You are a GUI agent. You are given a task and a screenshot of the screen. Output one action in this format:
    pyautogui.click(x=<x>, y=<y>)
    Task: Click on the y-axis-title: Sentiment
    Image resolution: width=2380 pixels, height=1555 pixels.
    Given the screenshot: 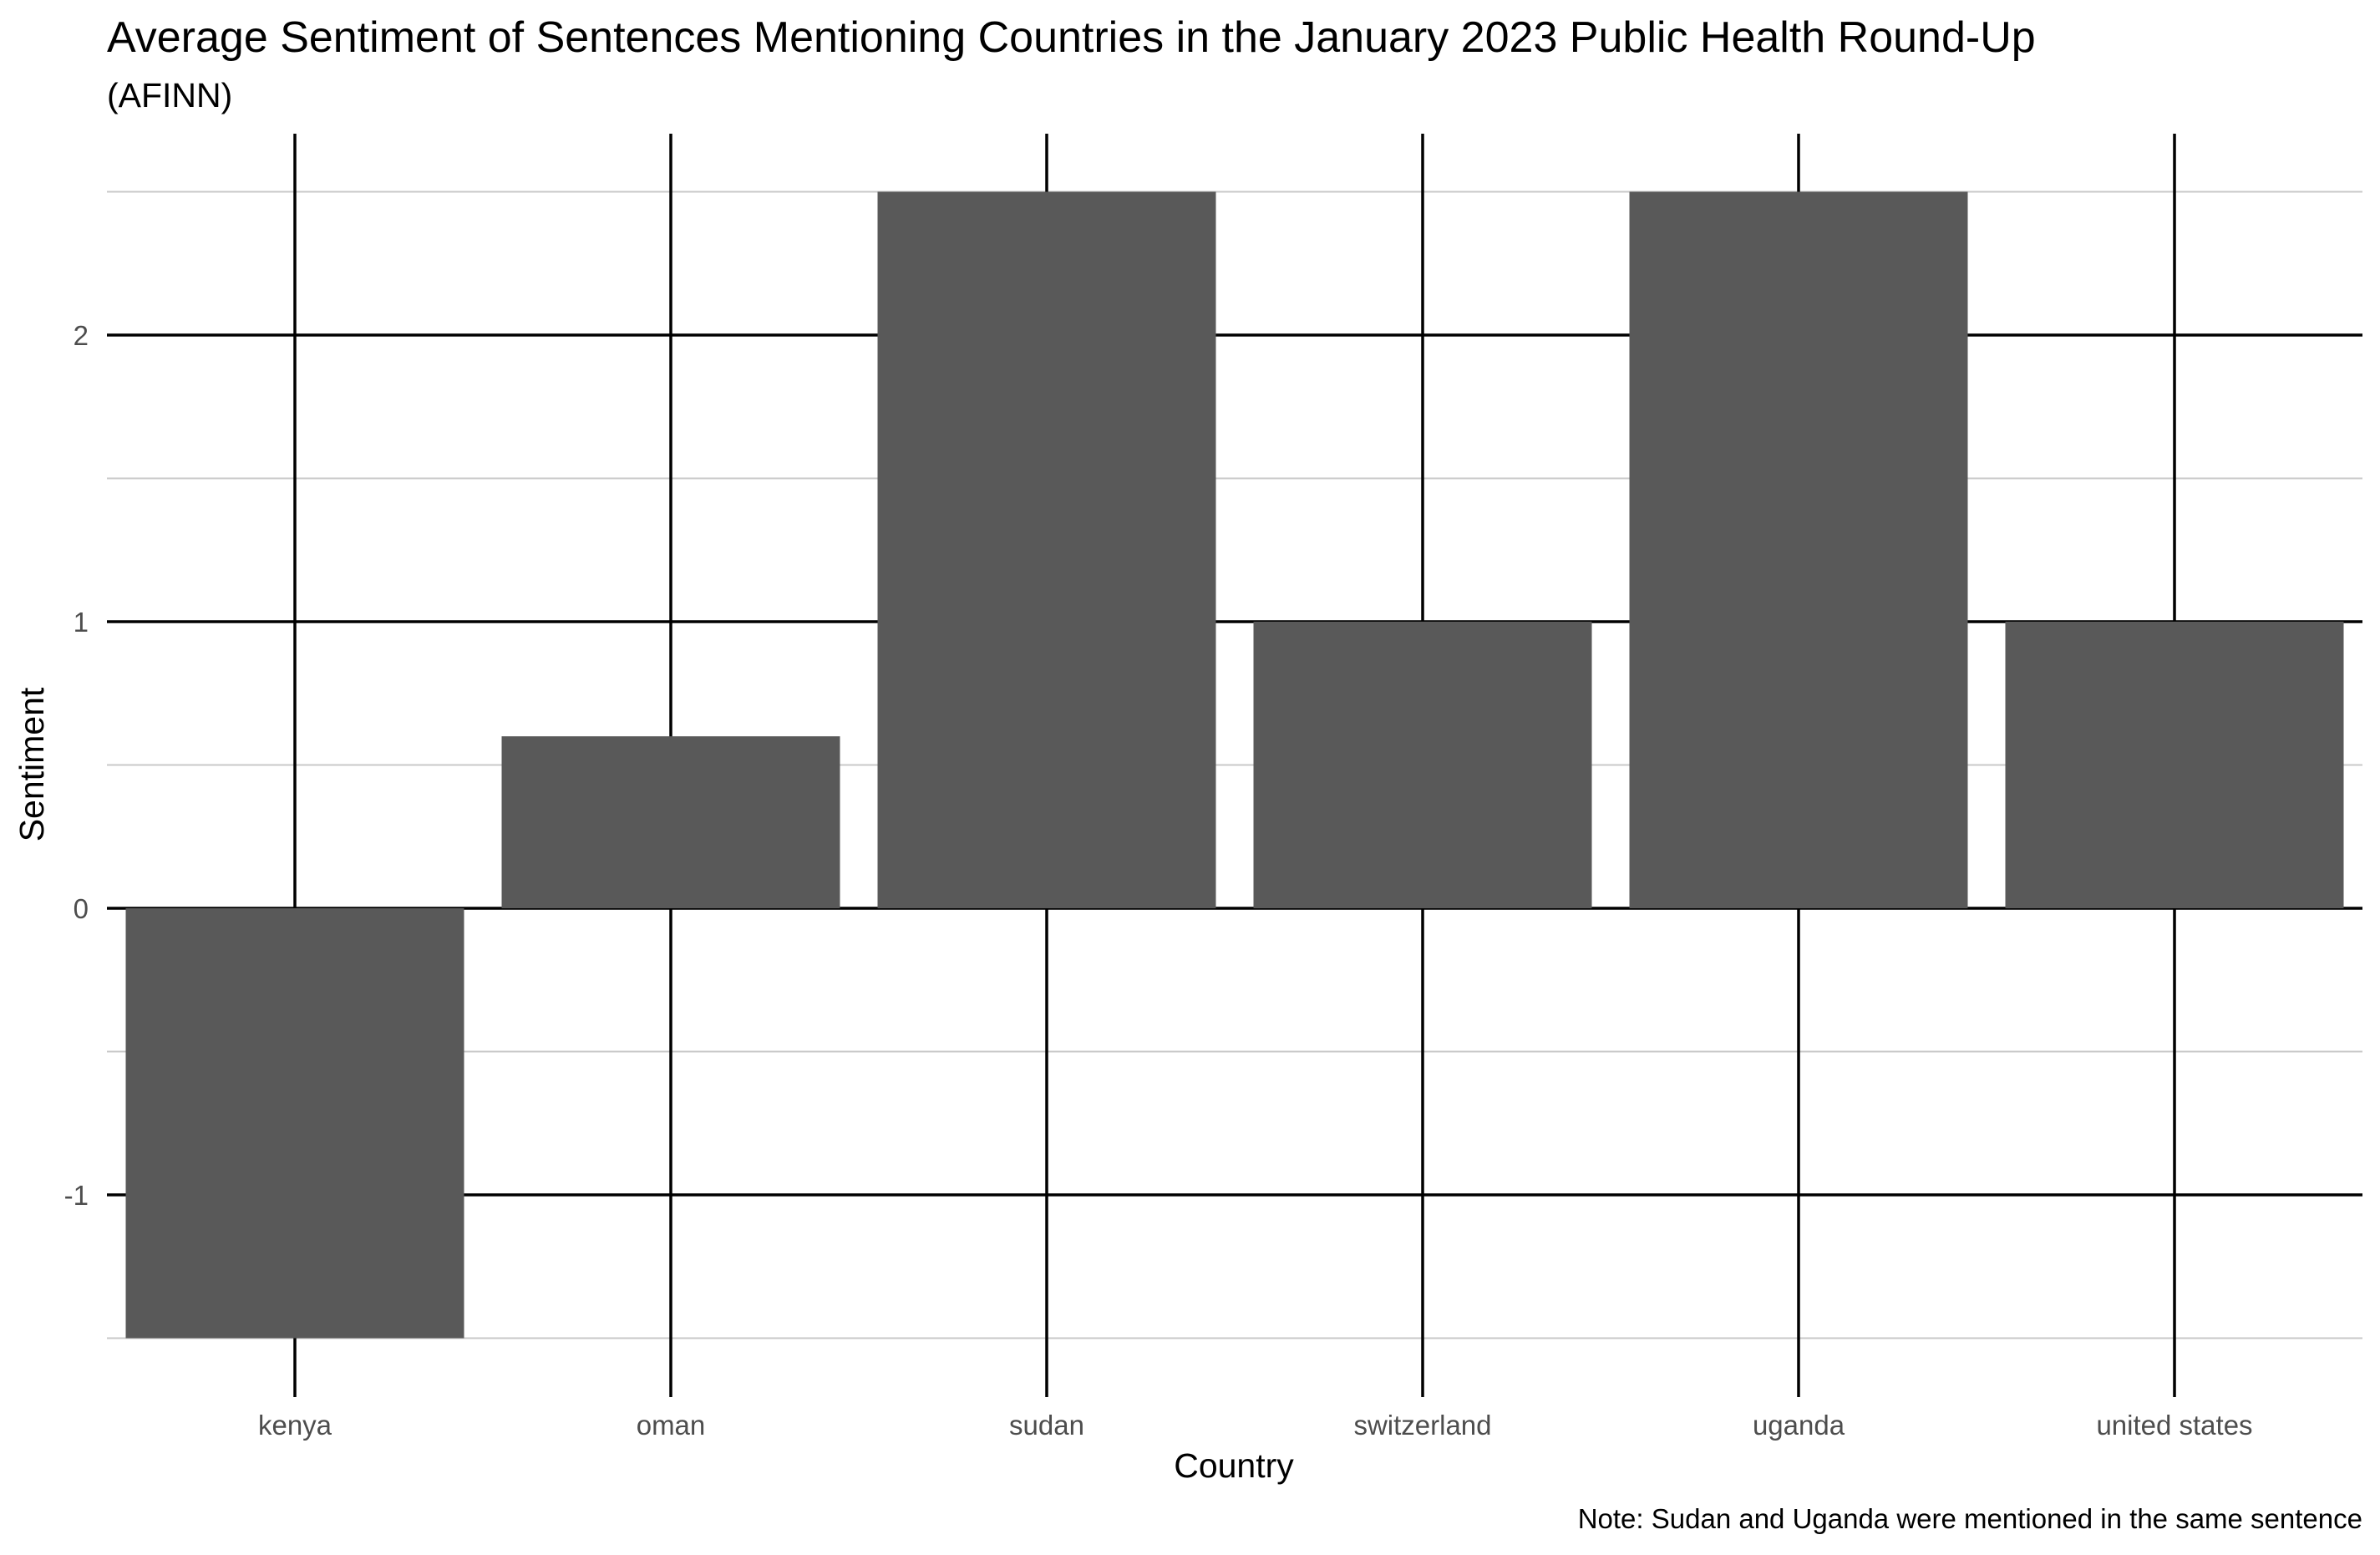 What is the action you would take?
    pyautogui.click(x=32, y=764)
    